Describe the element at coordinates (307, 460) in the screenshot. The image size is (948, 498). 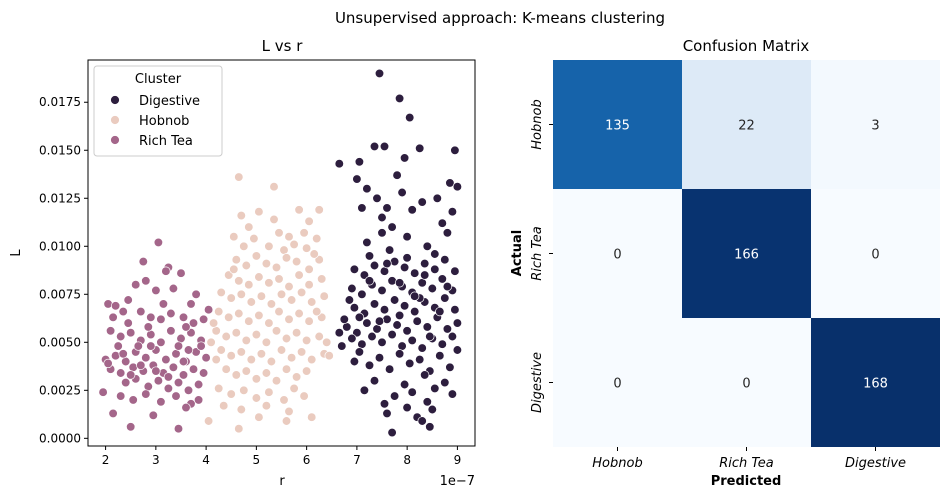
I see `scatter-x-tick-label: 6` at that location.